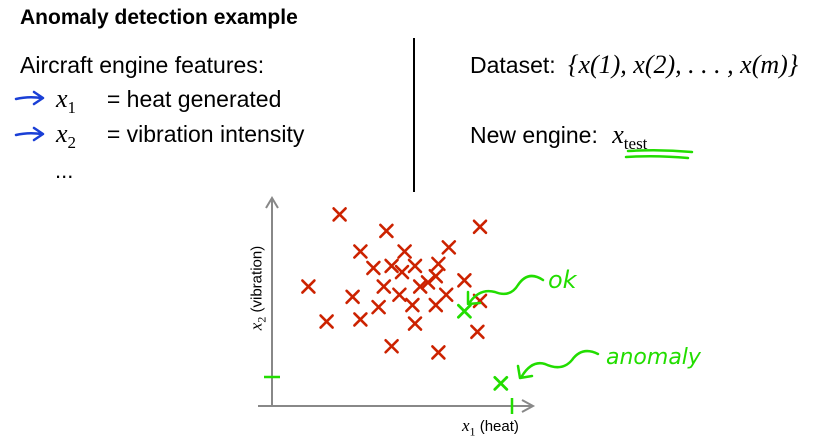  What do you see at coordinates (257, 288) in the screenshot?
I see `y-axis-label: x2 (vibration)` at bounding box center [257, 288].